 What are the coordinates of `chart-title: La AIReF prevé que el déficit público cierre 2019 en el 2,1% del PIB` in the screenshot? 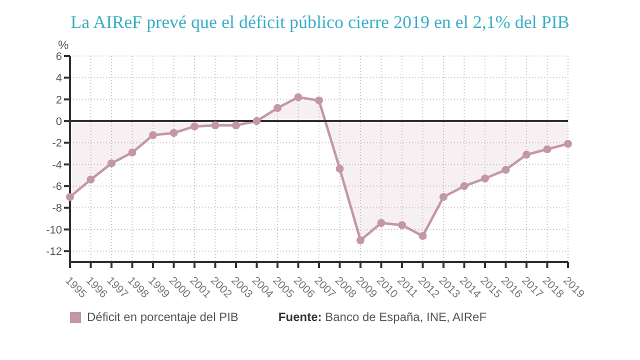 It's located at (320, 22).